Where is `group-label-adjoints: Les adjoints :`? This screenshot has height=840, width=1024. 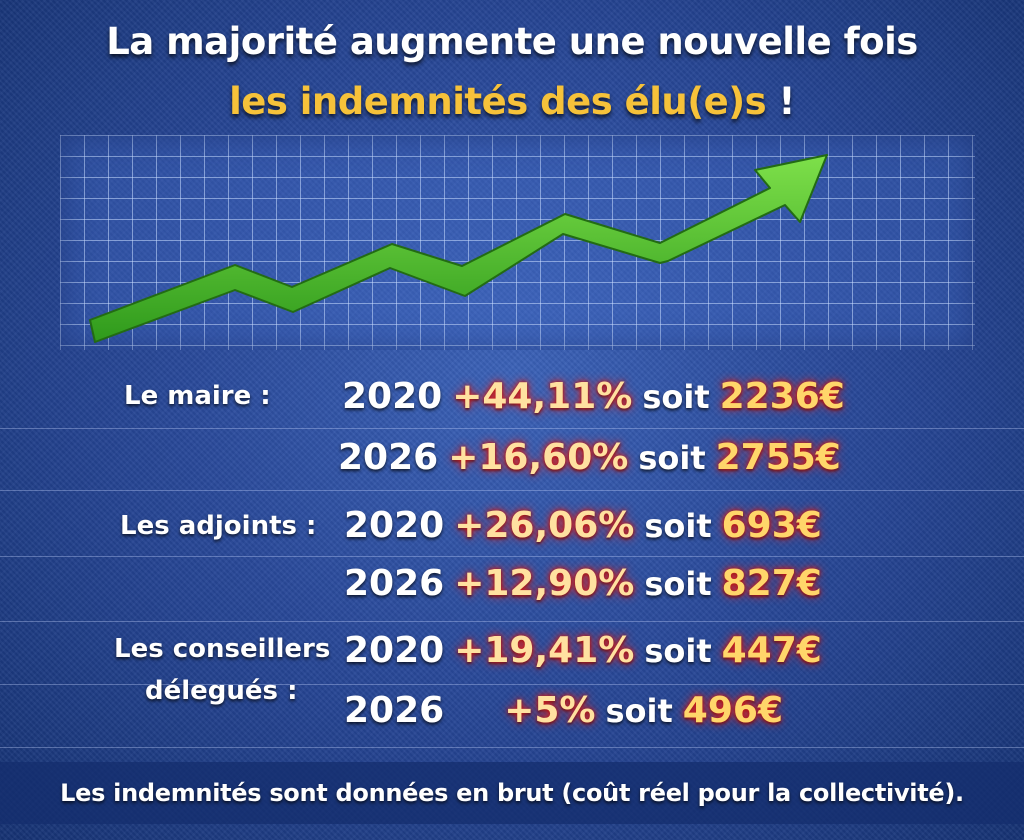
group-label-adjoints: Les adjoints : is located at coordinates (218, 526).